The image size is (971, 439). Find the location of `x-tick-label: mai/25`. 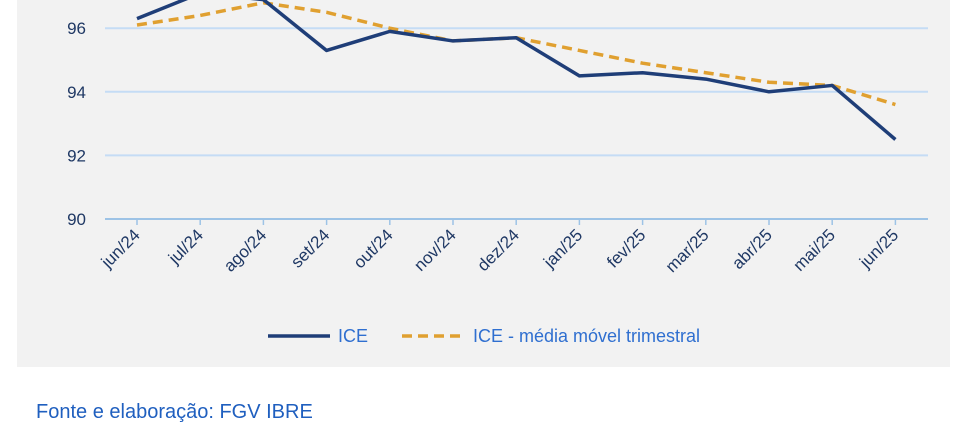

x-tick-label: mai/25 is located at coordinates (815, 250).